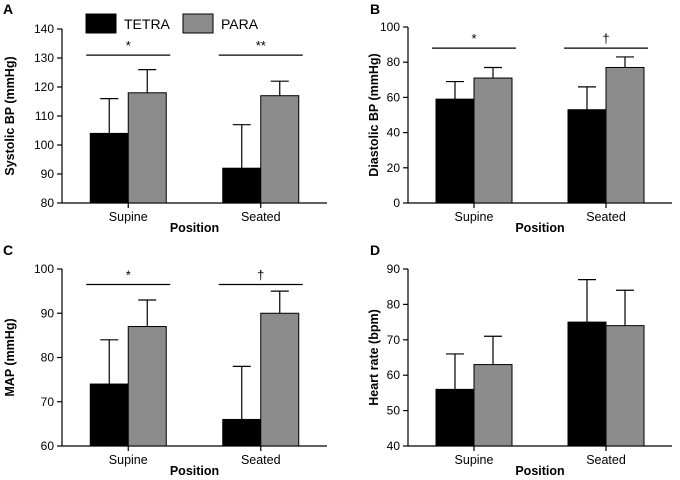 The width and height of the screenshot is (680, 480). What do you see at coordinates (44, 87) in the screenshot?
I see `y-tick-label: 120` at bounding box center [44, 87].